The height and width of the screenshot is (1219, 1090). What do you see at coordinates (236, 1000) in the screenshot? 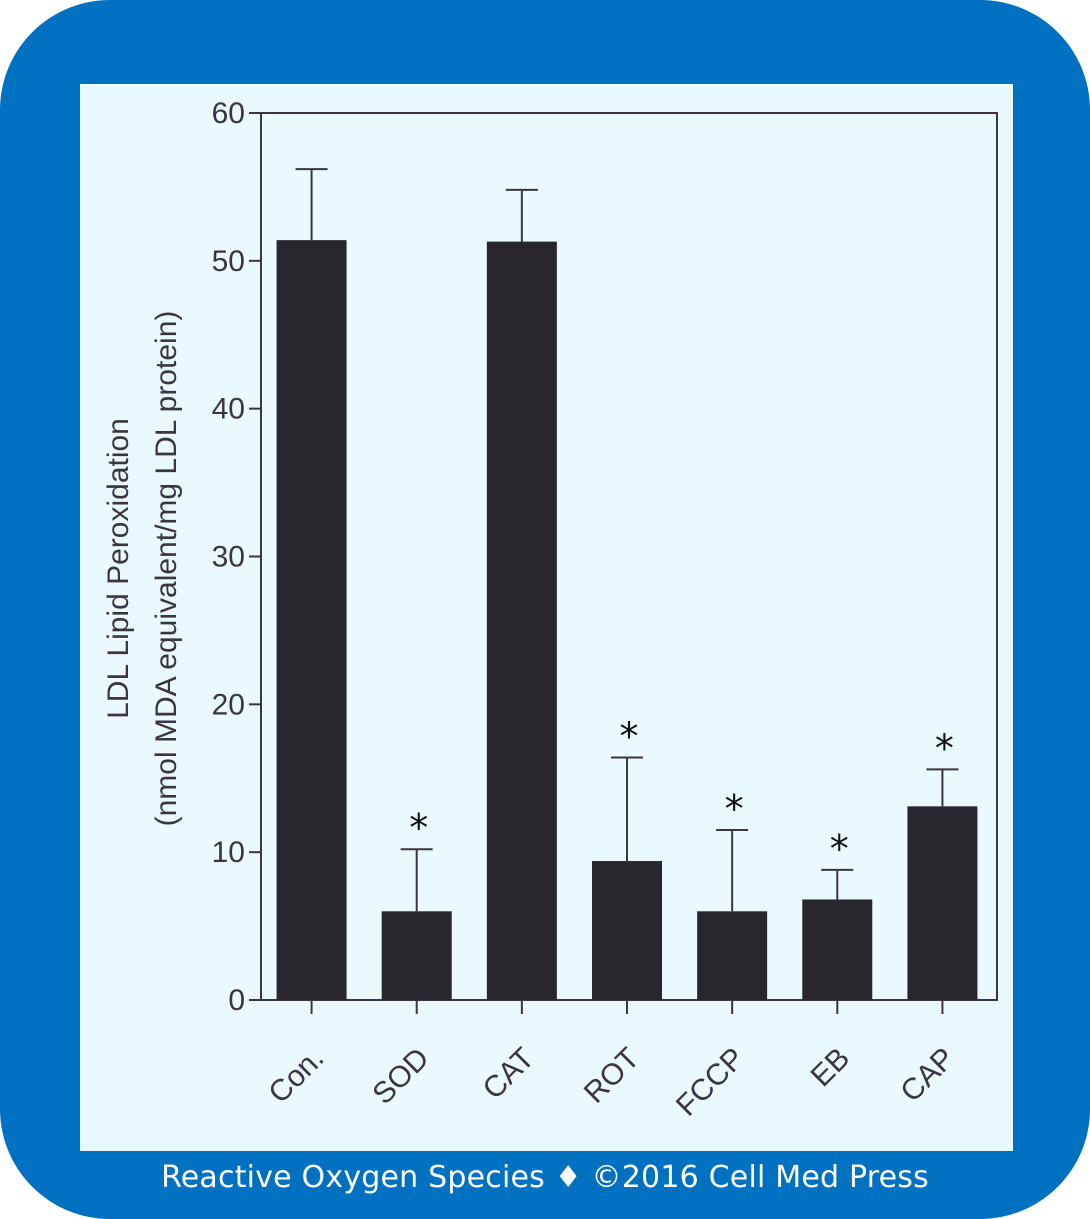
I see `y-tick-label: 0` at bounding box center [236, 1000].